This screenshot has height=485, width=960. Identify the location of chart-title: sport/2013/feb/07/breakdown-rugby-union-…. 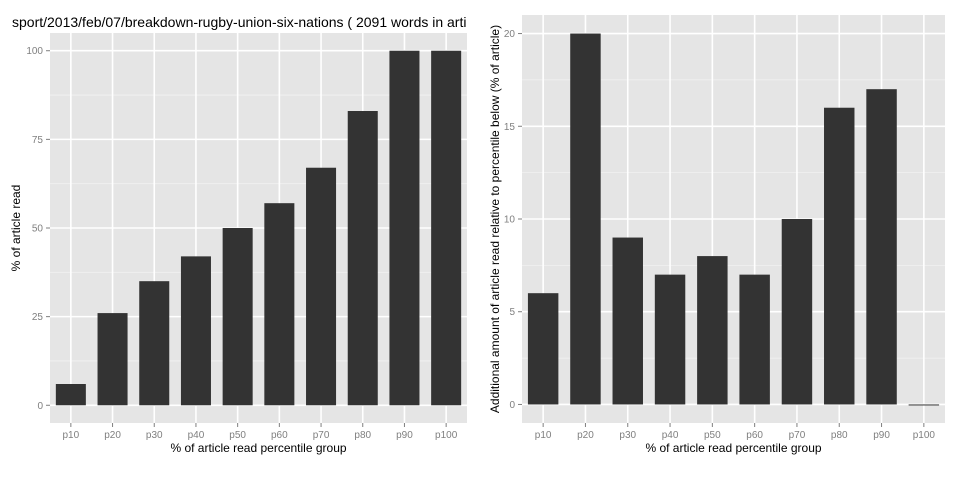
(239, 22).